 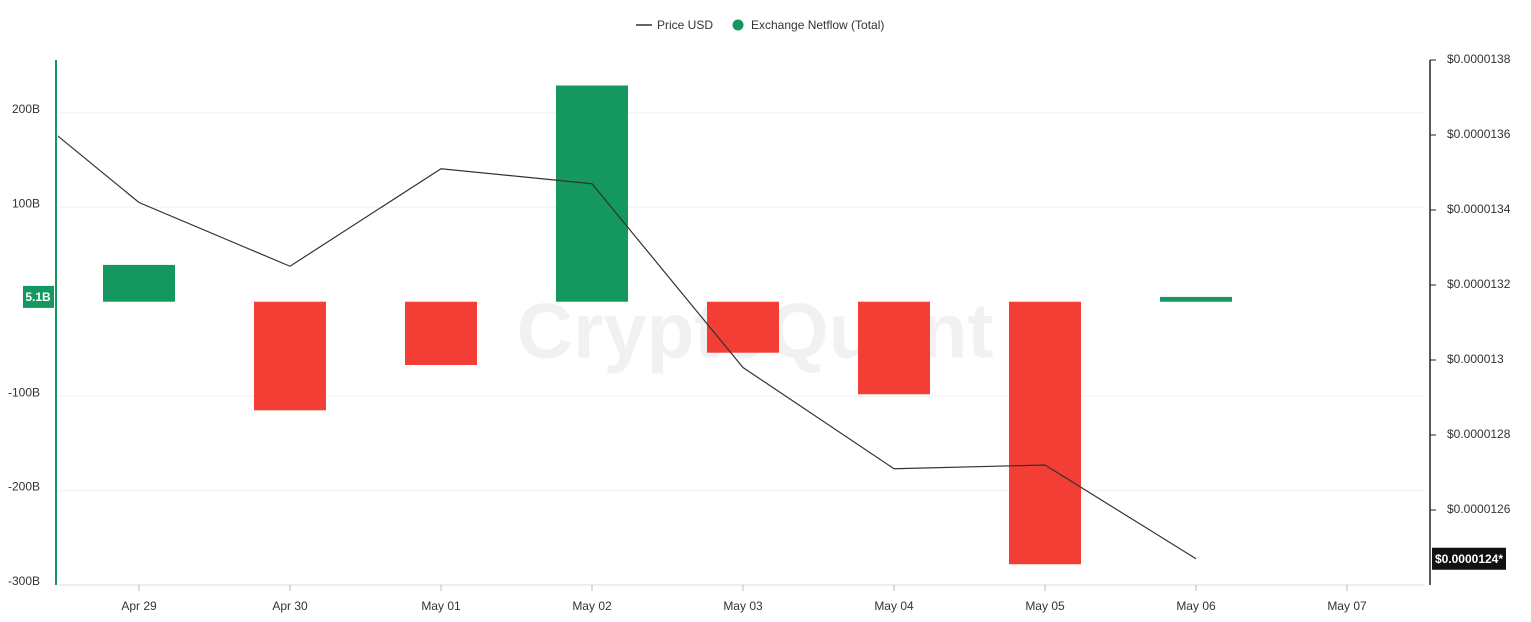 I want to click on x-tick-label: May 07, so click(x=1347, y=606).